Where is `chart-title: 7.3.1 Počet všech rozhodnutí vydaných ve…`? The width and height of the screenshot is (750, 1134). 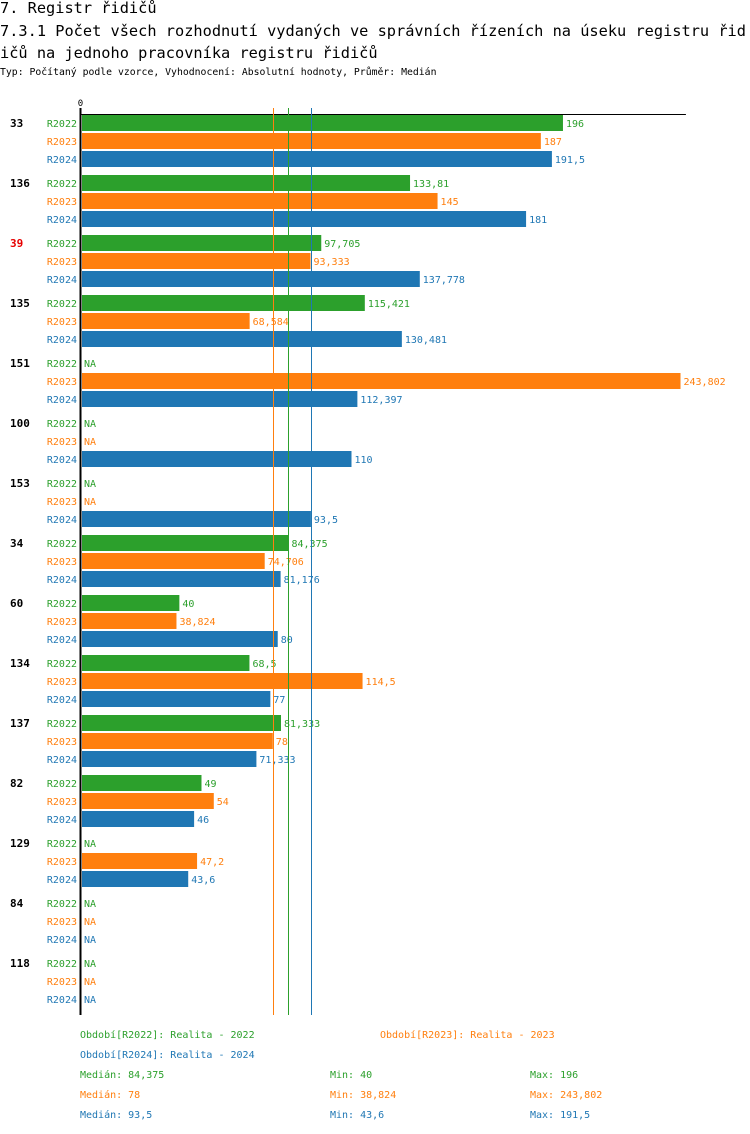 chart-title: 7.3.1 Počet všech rozhodnutí vydaných ve… is located at coordinates (373, 42).